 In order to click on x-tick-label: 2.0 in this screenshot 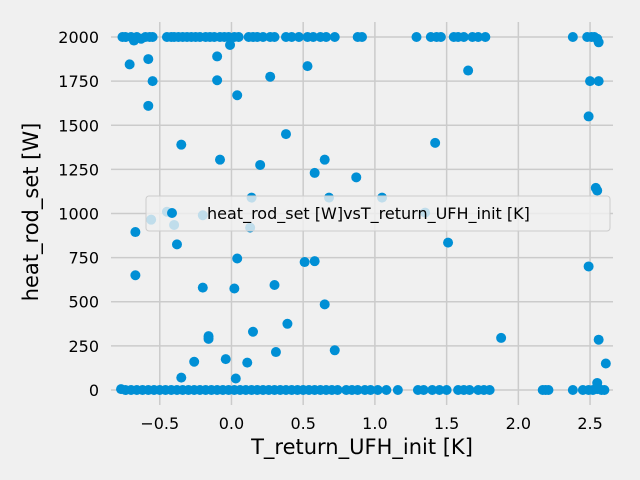, I will do `click(518, 423)`.